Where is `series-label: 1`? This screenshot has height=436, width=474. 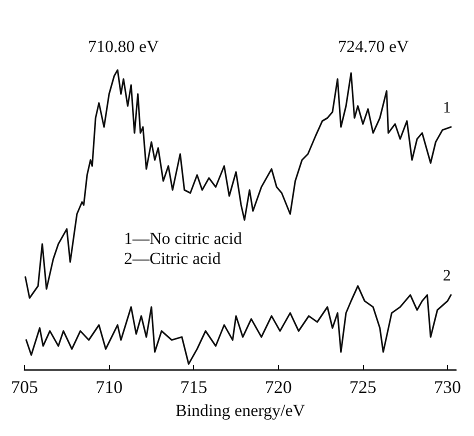
series-label: 1 is located at coordinates (446, 108).